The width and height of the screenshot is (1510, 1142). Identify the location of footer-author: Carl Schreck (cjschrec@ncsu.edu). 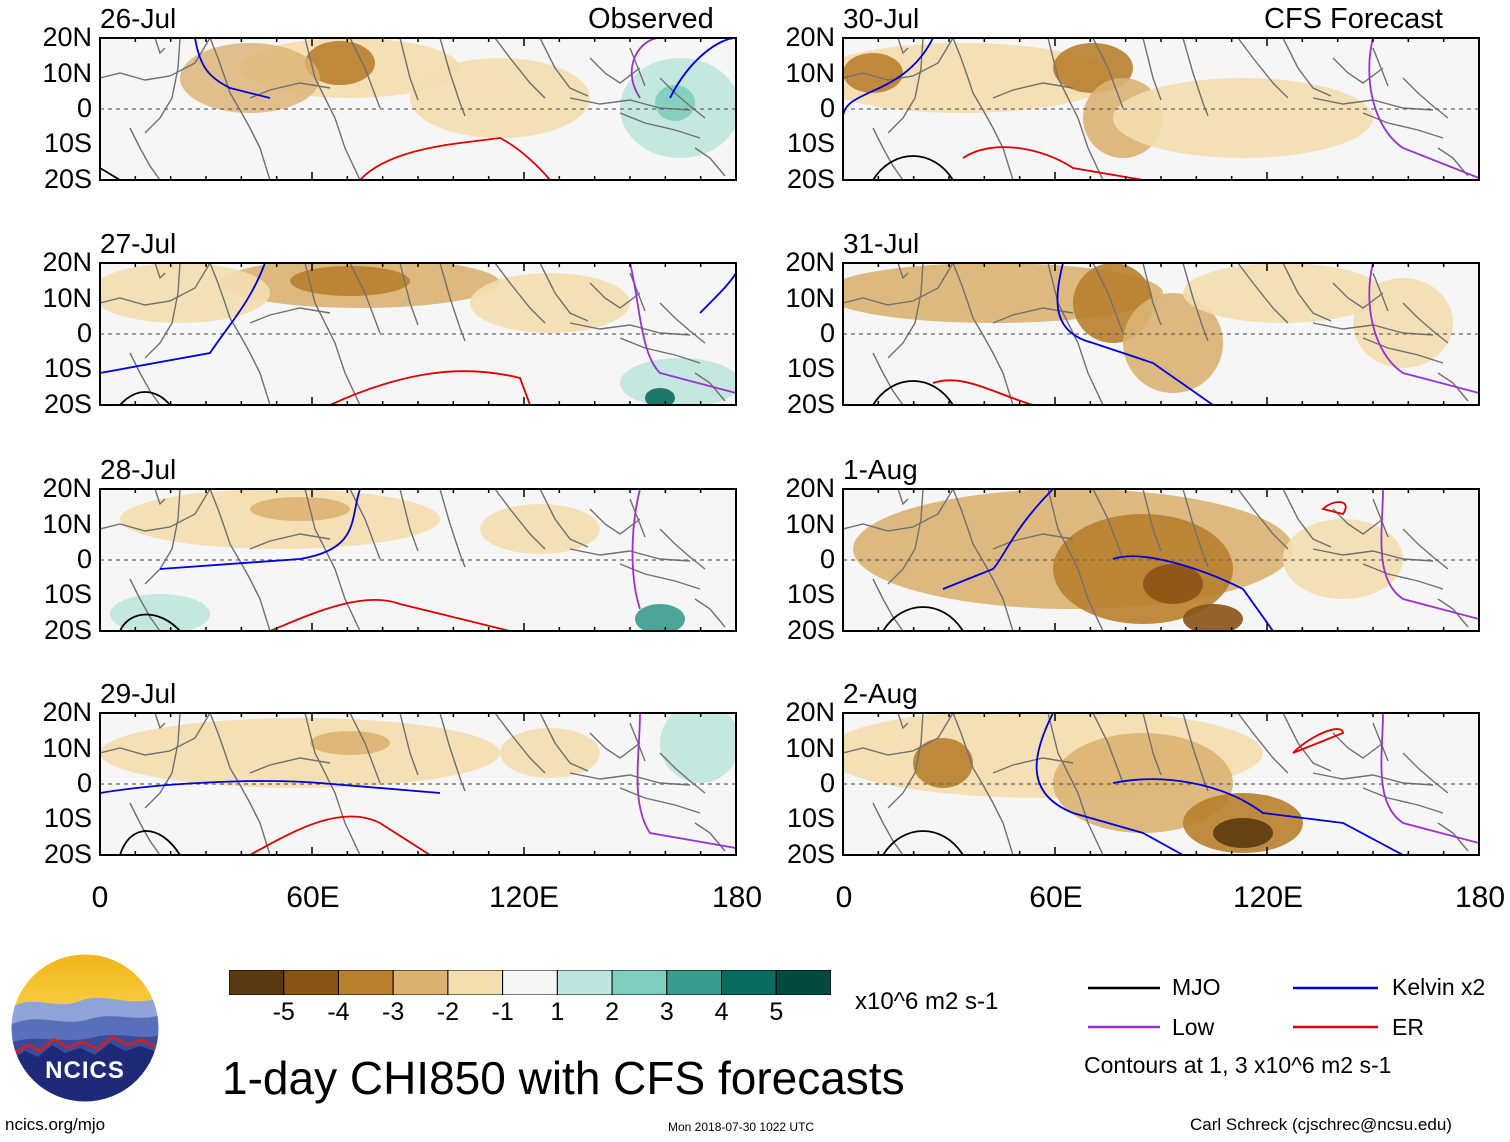
(1321, 1124).